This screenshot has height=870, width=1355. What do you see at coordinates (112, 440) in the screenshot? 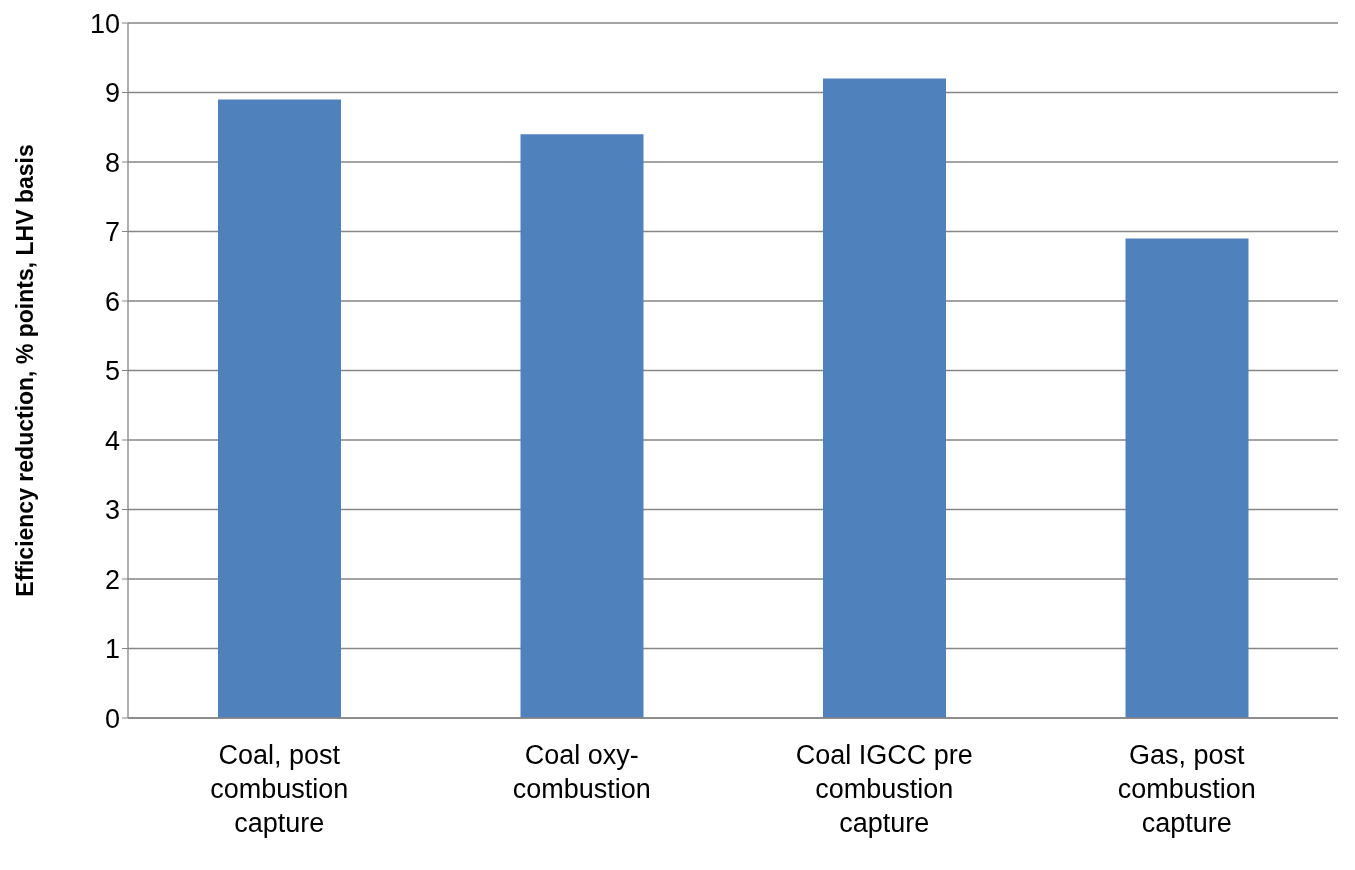
I see `y-tick-label: 4` at bounding box center [112, 440].